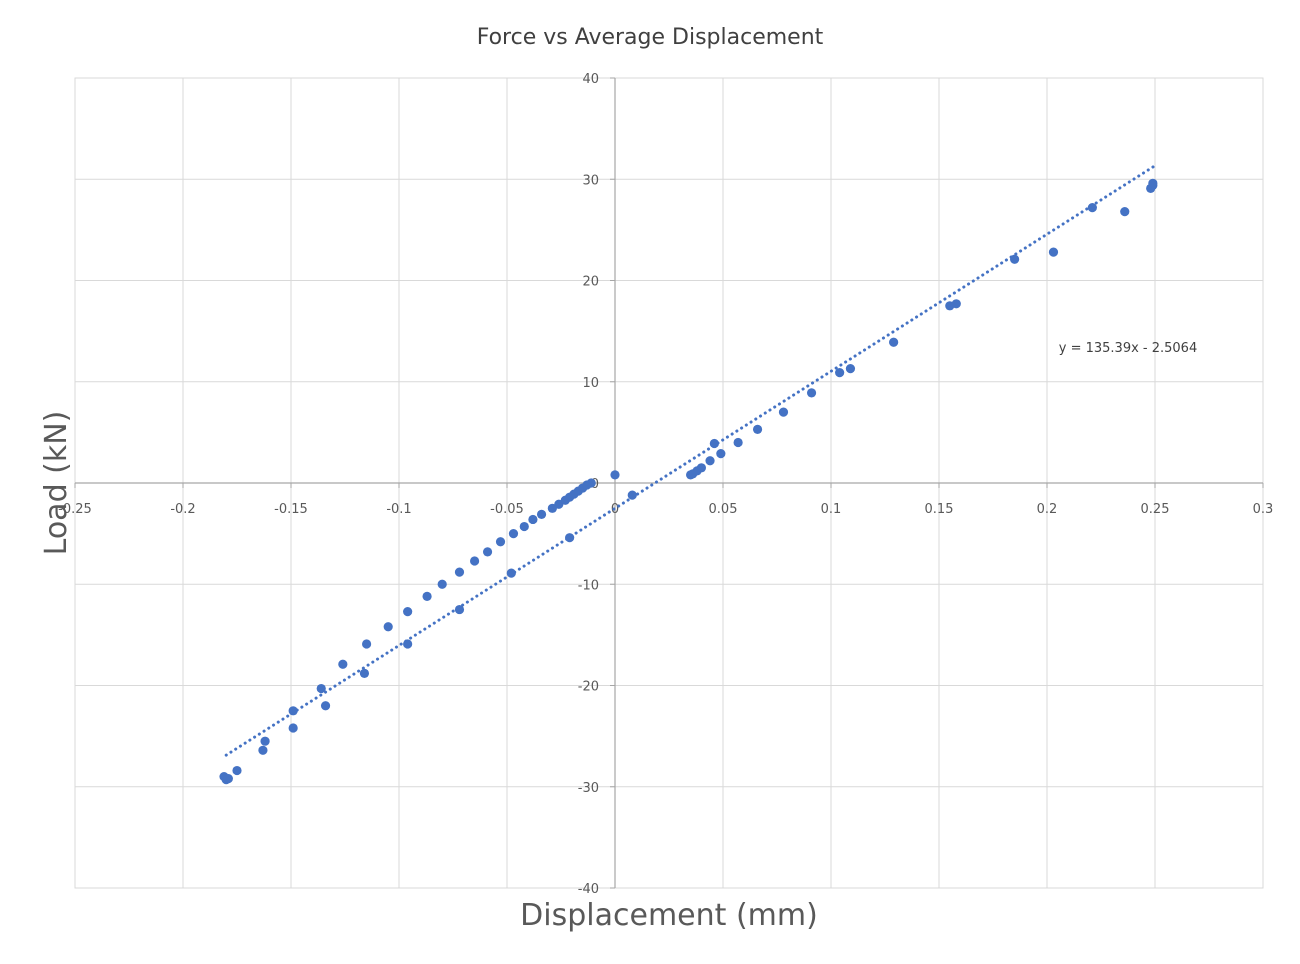  Describe the element at coordinates (1047, 509) in the screenshot. I see `x-tick-label: 0.2` at that location.